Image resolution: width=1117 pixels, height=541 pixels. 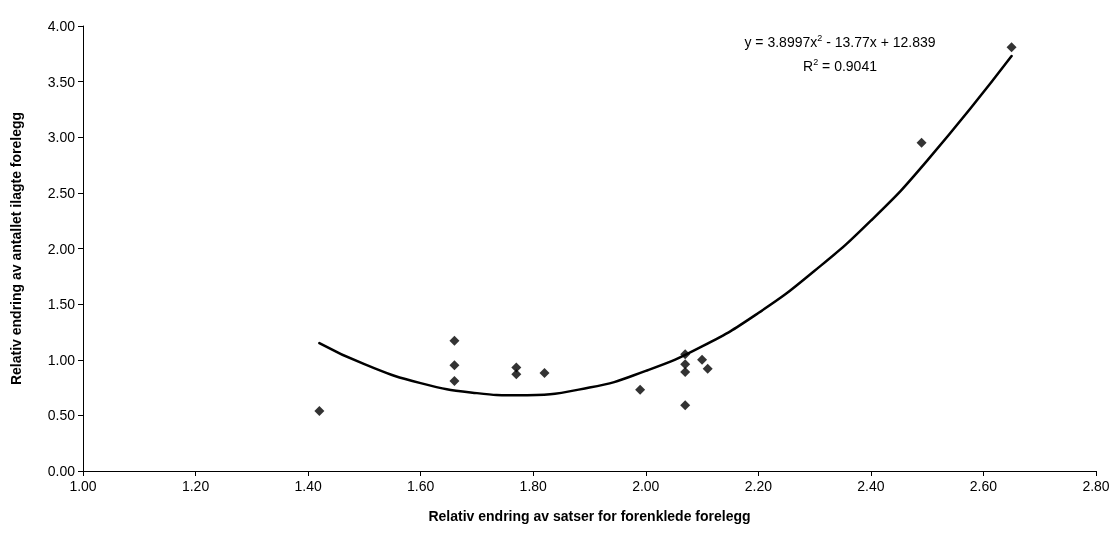 I want to click on x-tick-label: 1.60, so click(x=421, y=486).